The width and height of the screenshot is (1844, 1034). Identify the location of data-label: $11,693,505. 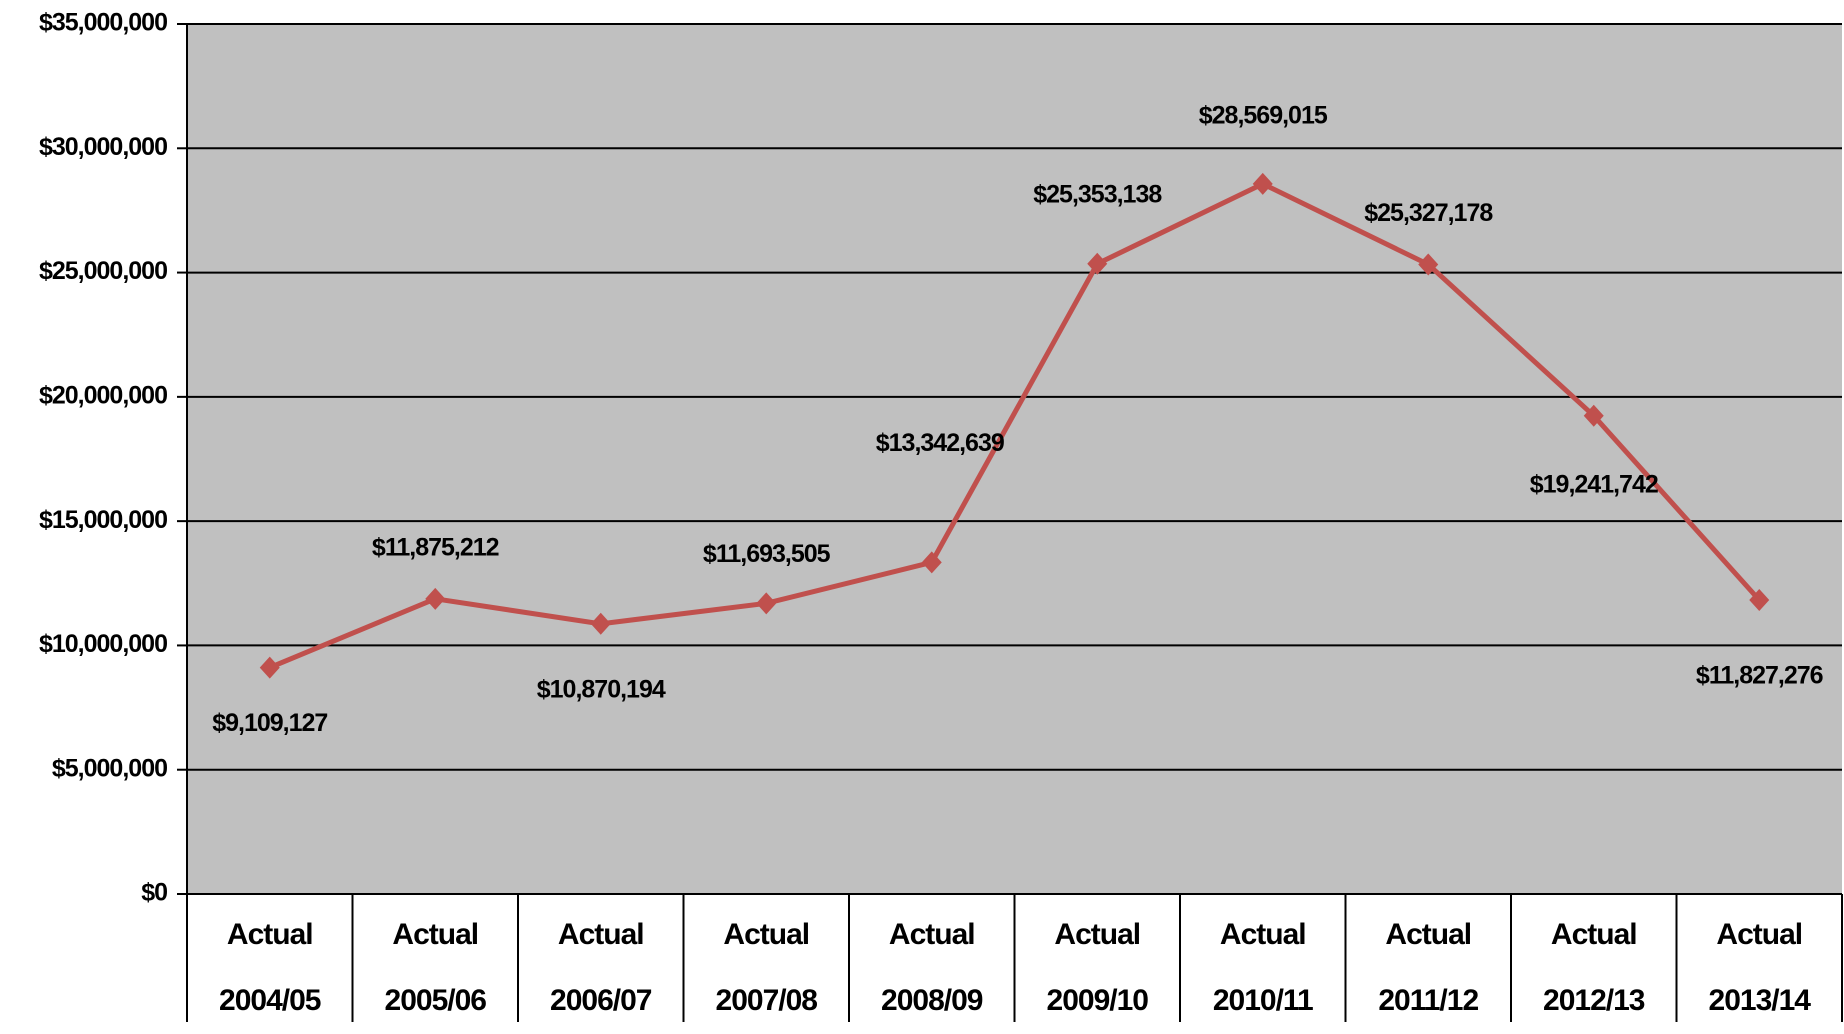
(767, 554).